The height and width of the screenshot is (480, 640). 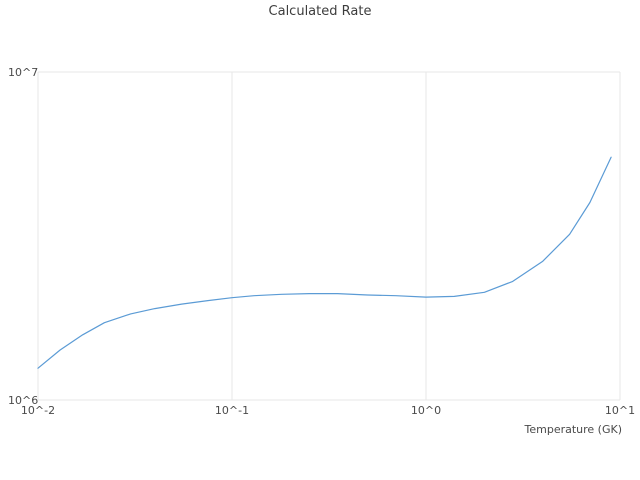 I want to click on x-tick-label: 10^0, so click(x=426, y=410).